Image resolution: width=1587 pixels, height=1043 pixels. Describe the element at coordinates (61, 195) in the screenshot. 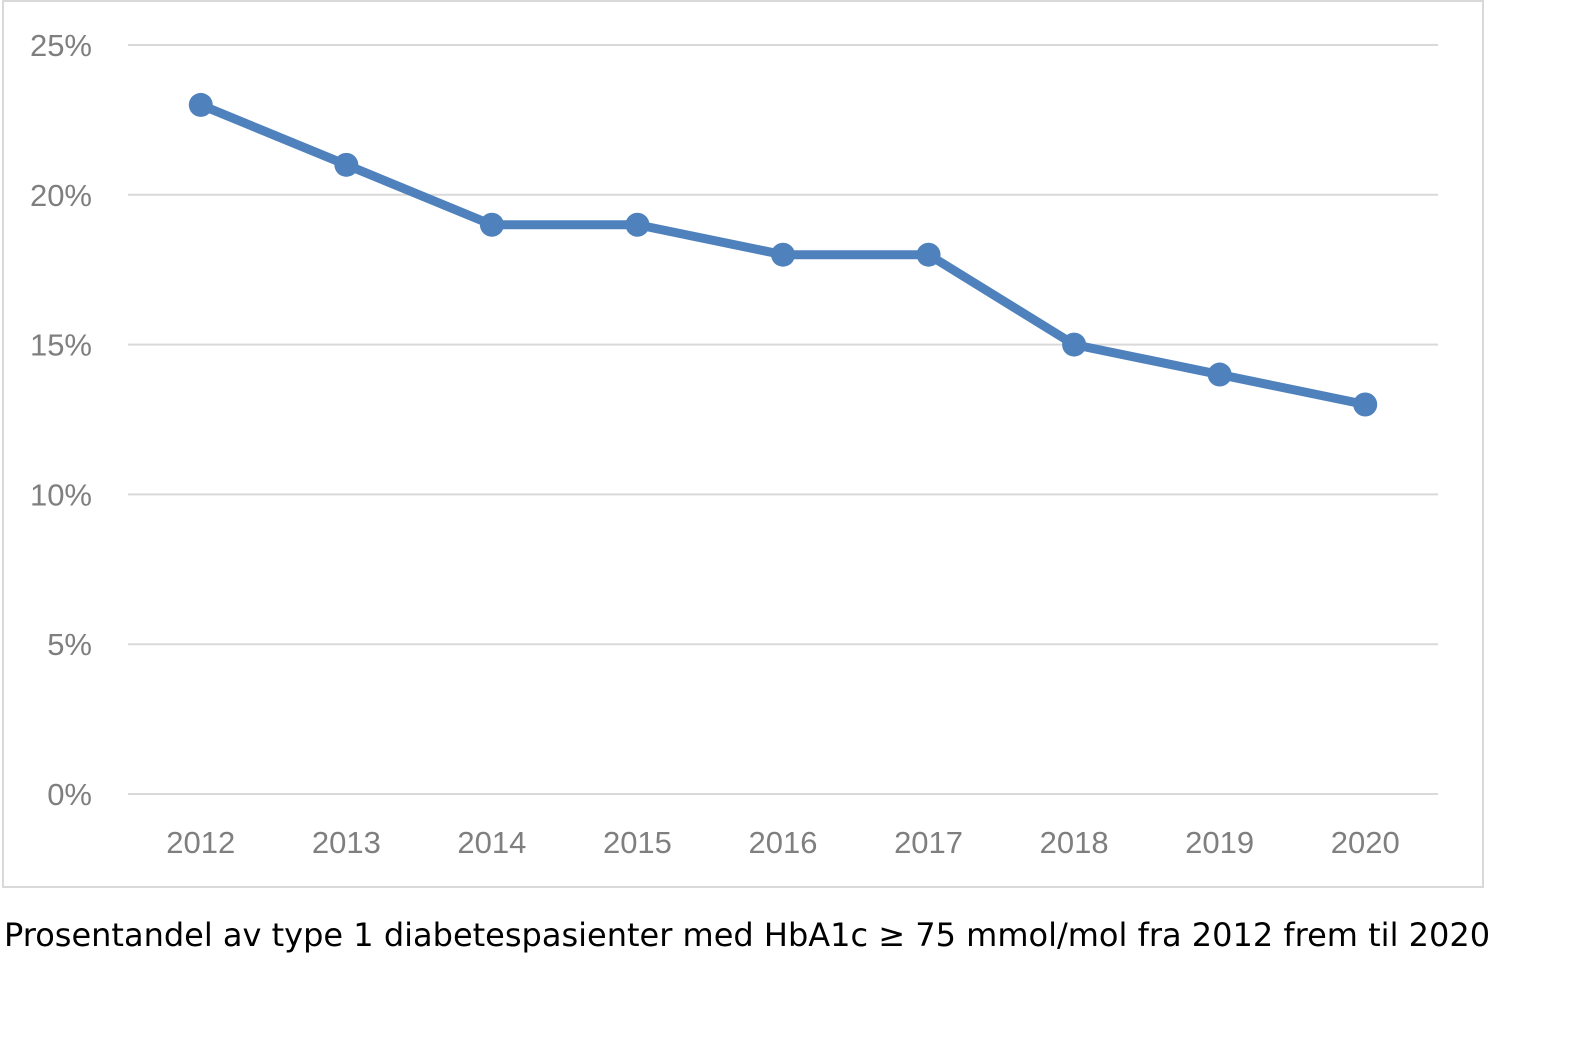

I see `y-tick-label: 20%` at that location.